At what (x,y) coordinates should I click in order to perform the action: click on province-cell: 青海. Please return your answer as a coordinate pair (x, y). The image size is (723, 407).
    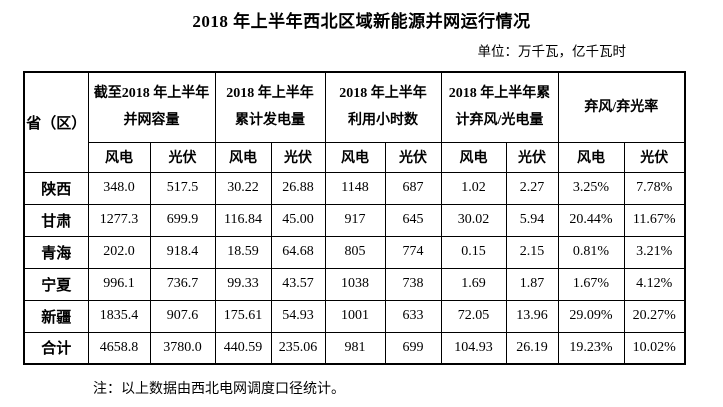
    Looking at the image, I should click on (56, 252).